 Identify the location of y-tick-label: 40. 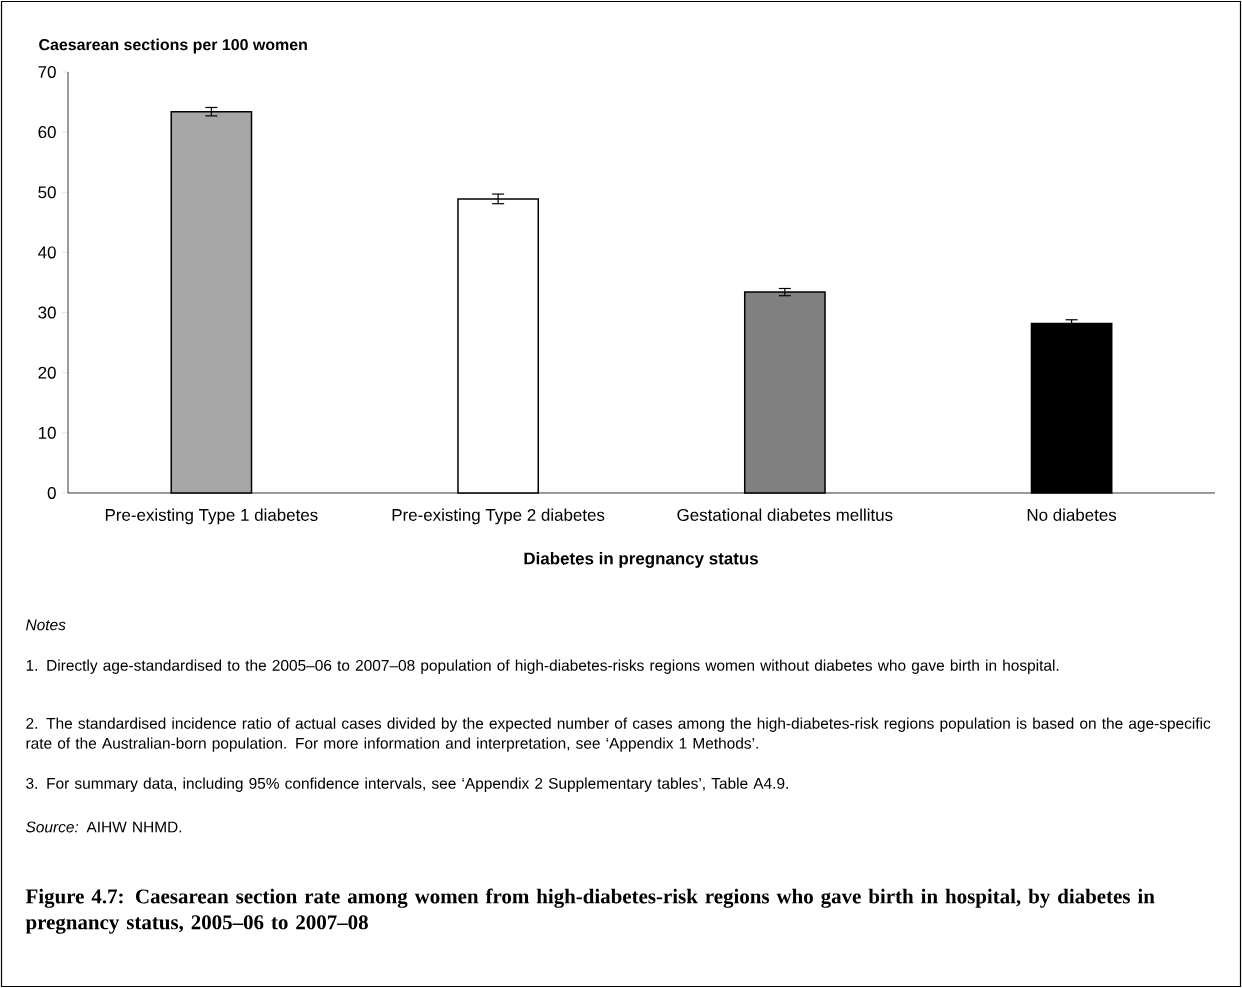
(47, 252).